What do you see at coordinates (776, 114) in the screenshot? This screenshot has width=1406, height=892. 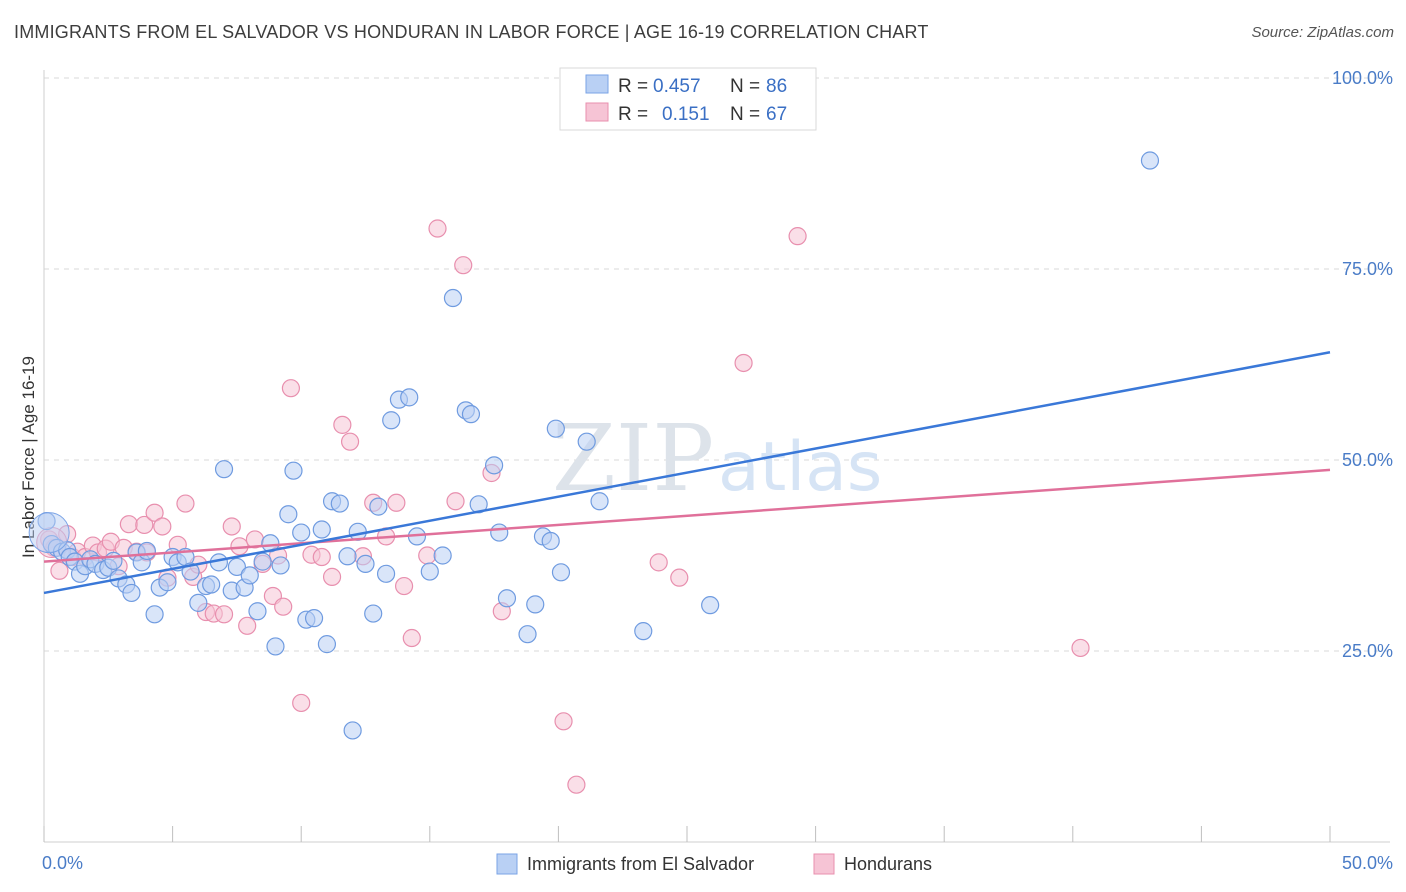 I see `legend-n-value-2: 67` at bounding box center [776, 114].